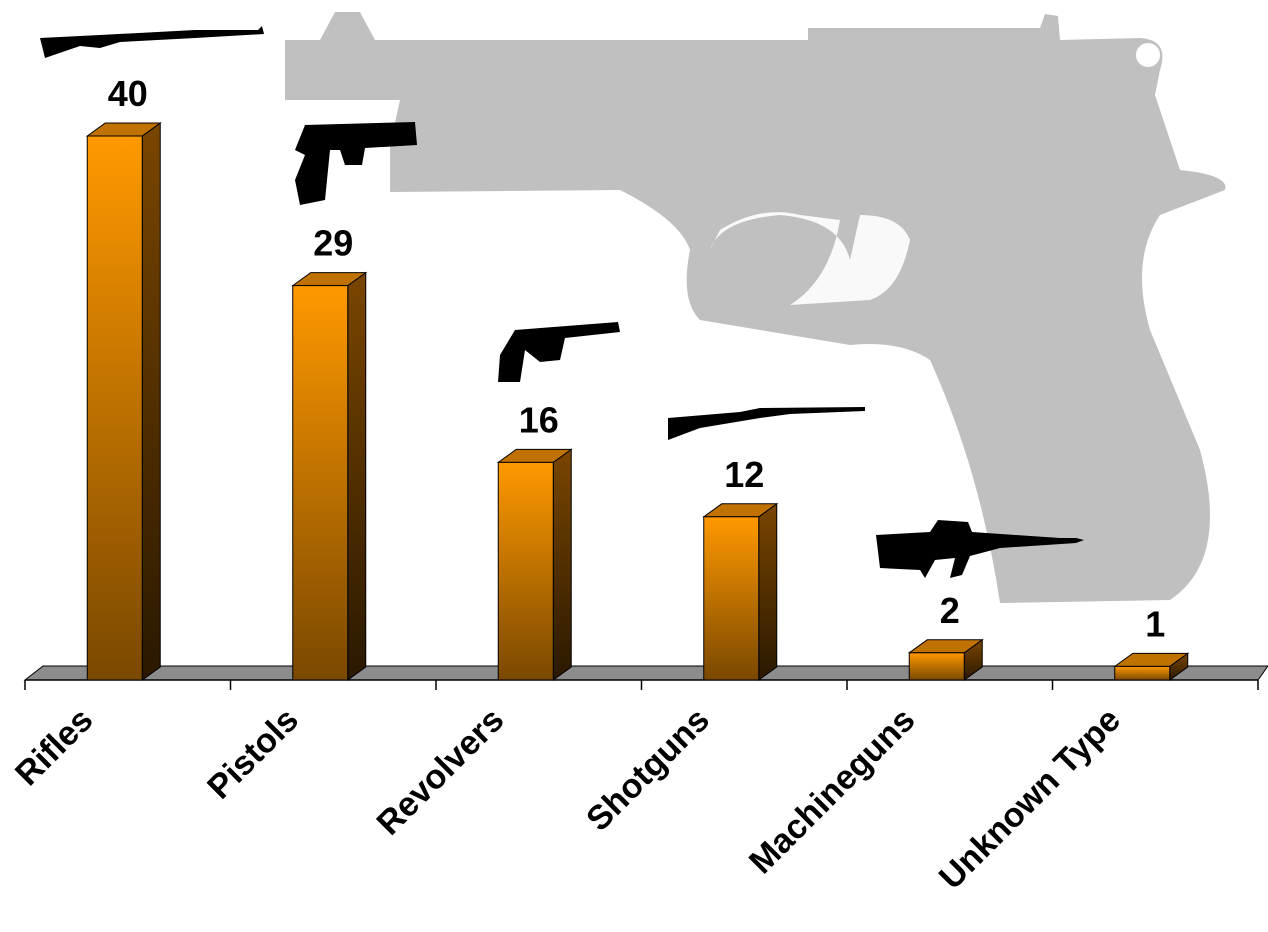  I want to click on x-tick-label: Shotguns, so click(648, 770).